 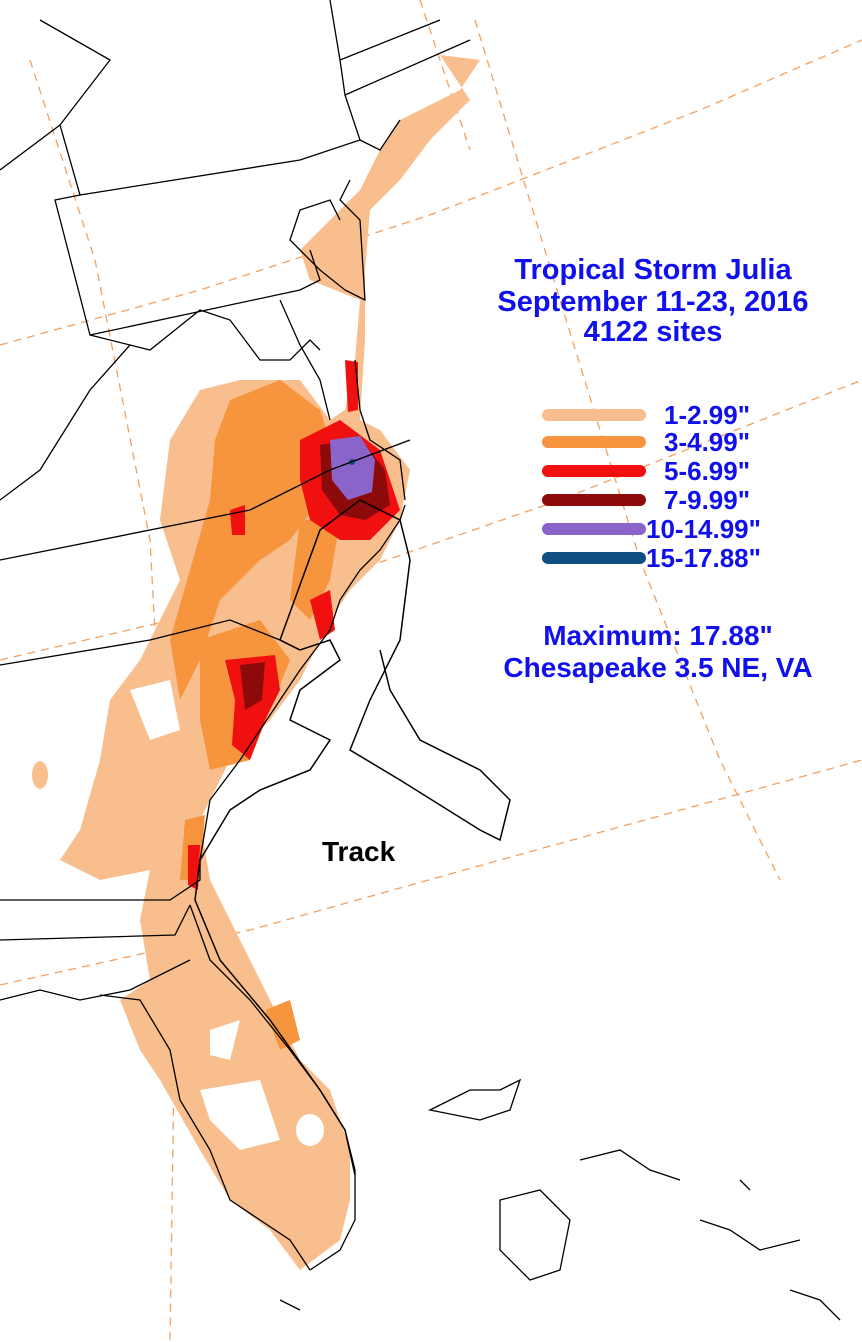 What do you see at coordinates (707, 415) in the screenshot?
I see `legend-label: 1-2.99"` at bounding box center [707, 415].